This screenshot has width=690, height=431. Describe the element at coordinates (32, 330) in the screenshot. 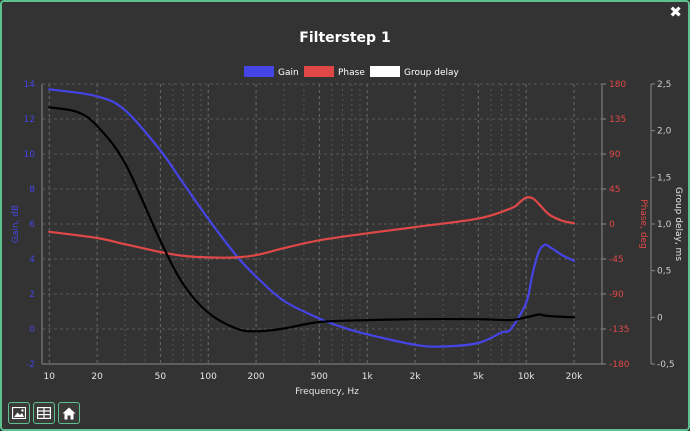

I see `gain-tick-label: 0` at that location.